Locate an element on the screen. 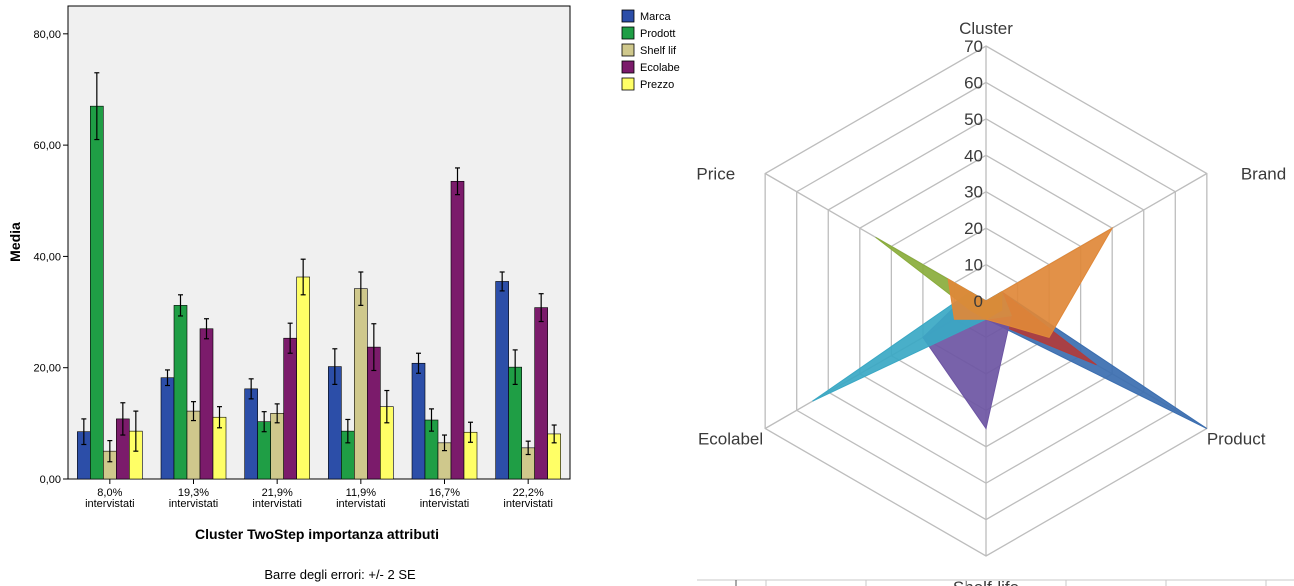 This screenshot has height=586, width=1294. radar-series is located at coordinates (1010, 328).